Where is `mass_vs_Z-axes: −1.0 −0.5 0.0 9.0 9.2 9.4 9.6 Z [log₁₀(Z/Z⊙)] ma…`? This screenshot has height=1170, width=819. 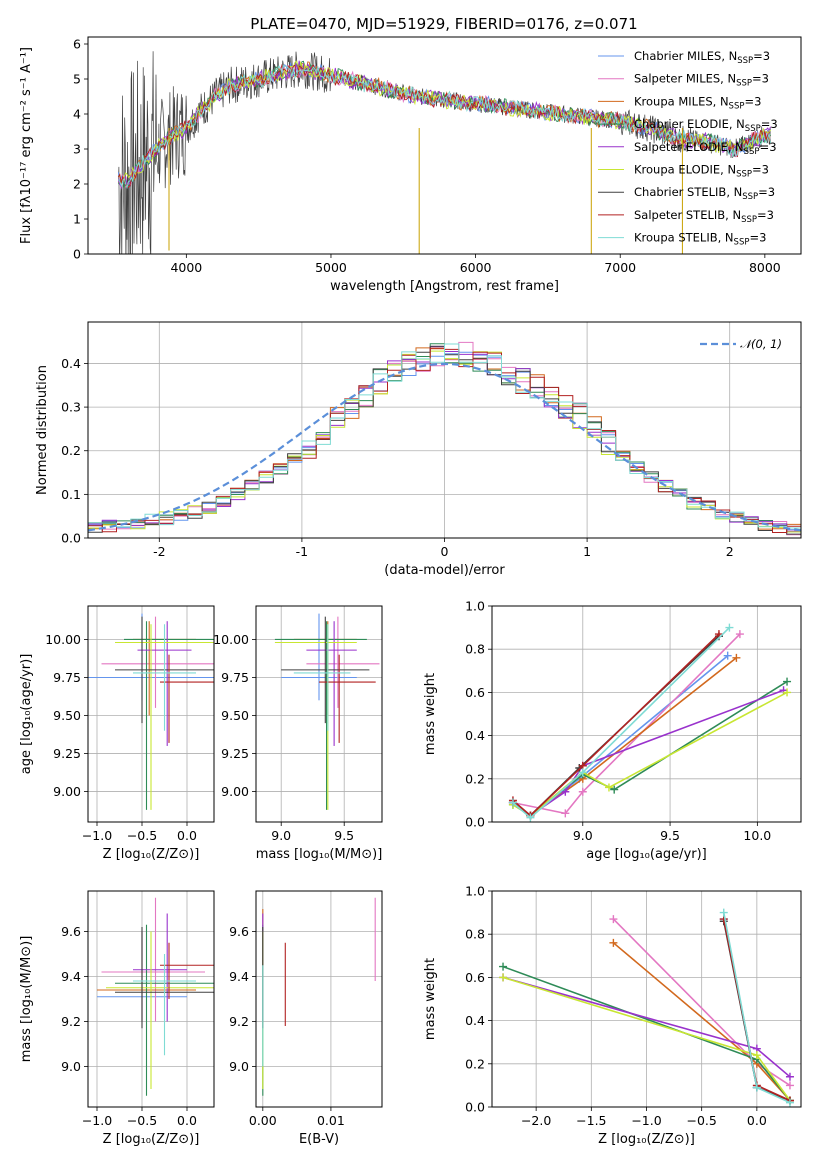 mass_vs_Z-axes: −1.0 −0.5 0.0 9.0 9.2 9.4 9.6 Z [log₁₀(Z/Z⊙)] ma… is located at coordinates (117, 1018).